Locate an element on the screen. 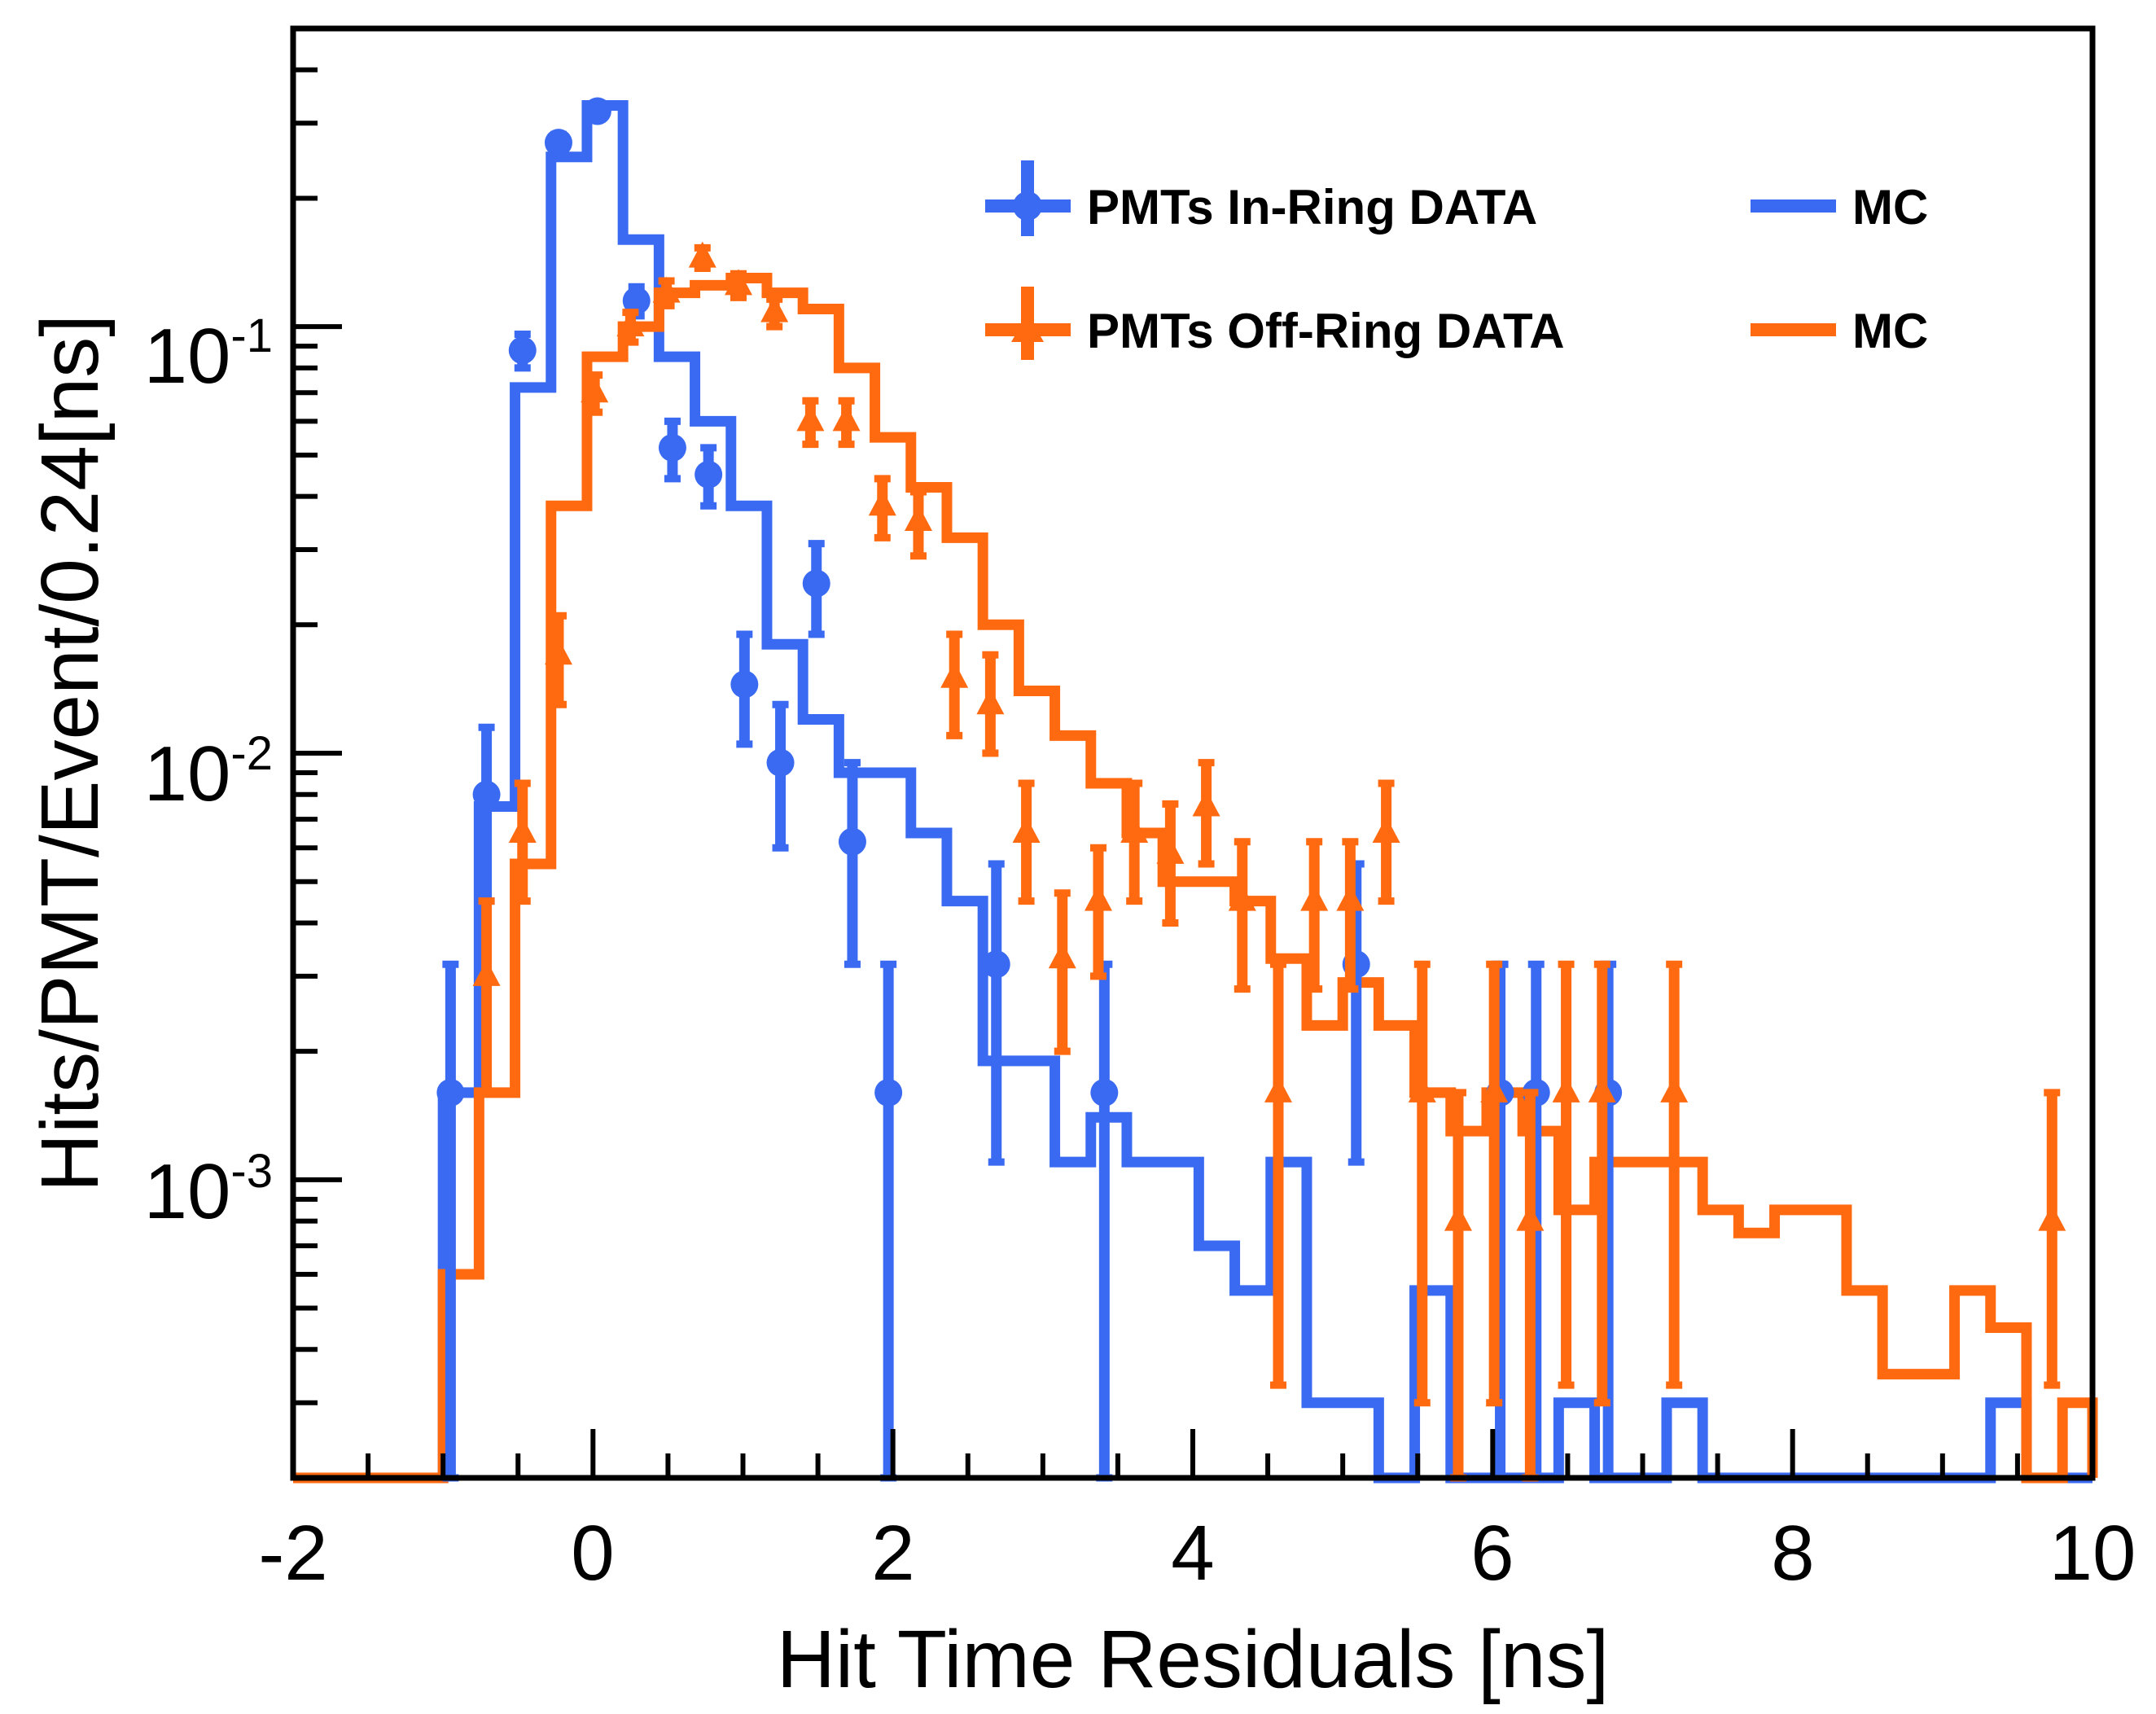  legend-entry-off-ring-data: PMTs Off-Ring DATA is located at coordinates (1275, 323).